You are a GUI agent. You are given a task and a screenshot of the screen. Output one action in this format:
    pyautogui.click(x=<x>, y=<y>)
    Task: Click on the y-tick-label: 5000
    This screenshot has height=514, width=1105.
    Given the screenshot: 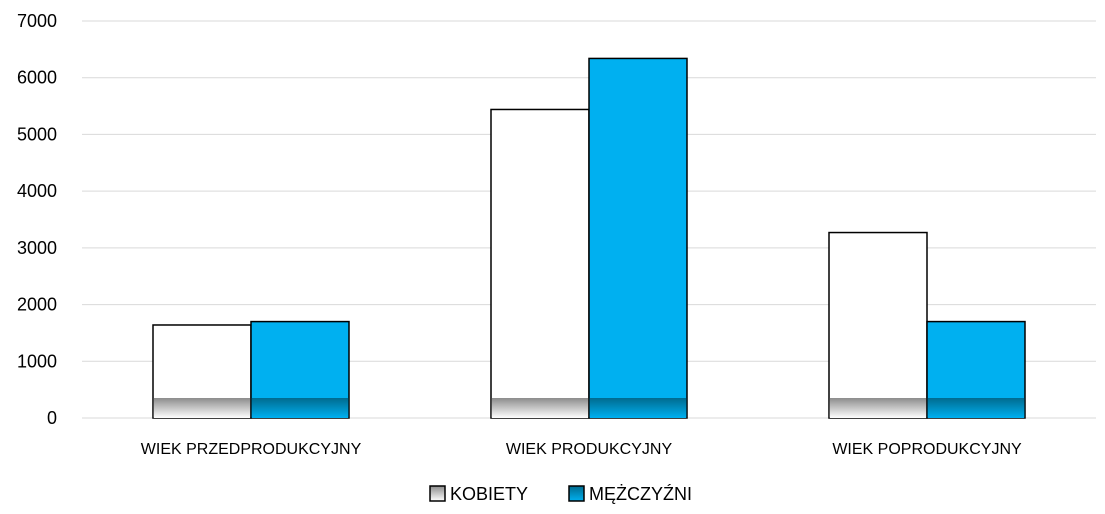 What is the action you would take?
    pyautogui.click(x=37, y=134)
    